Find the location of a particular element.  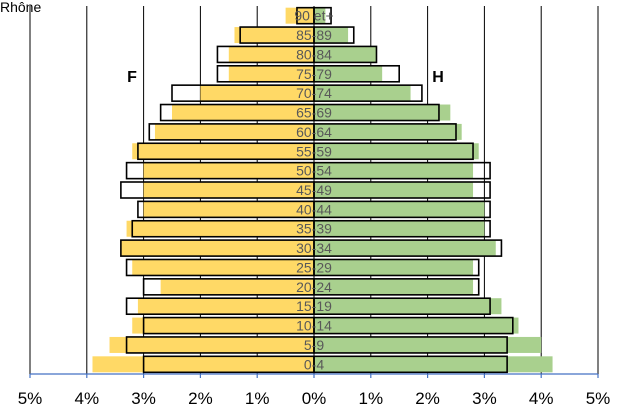

age-group-label: 10-14 is located at coordinates (314, 326).